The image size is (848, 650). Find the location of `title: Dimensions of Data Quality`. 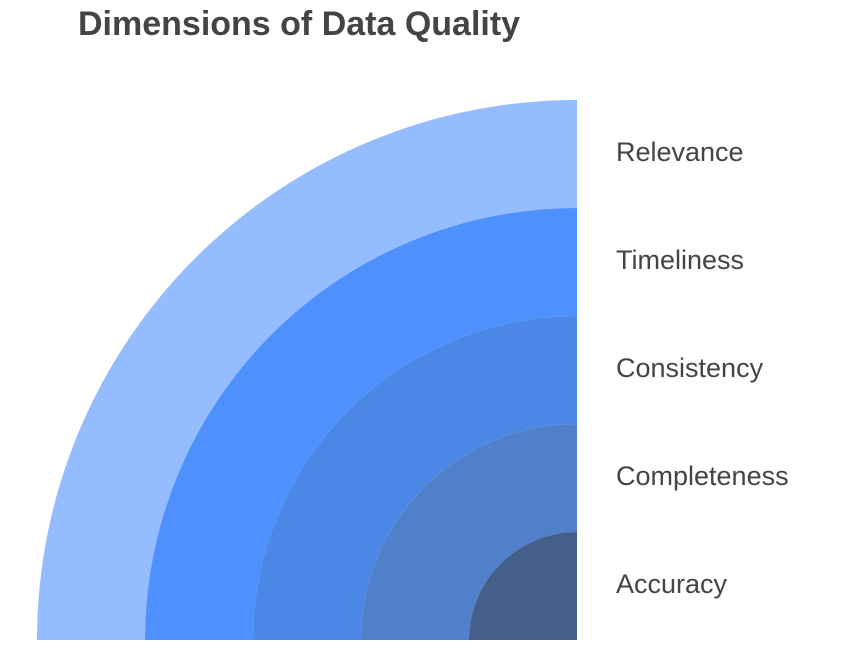

title: Dimensions of Data Quality is located at coordinates (299, 24).